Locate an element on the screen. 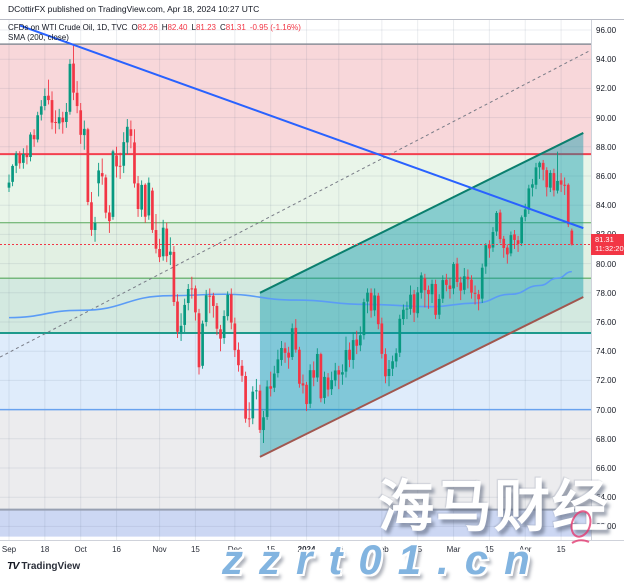 This screenshot has height=584, width=624. ohlc-value: 81.23 is located at coordinates (205, 27).